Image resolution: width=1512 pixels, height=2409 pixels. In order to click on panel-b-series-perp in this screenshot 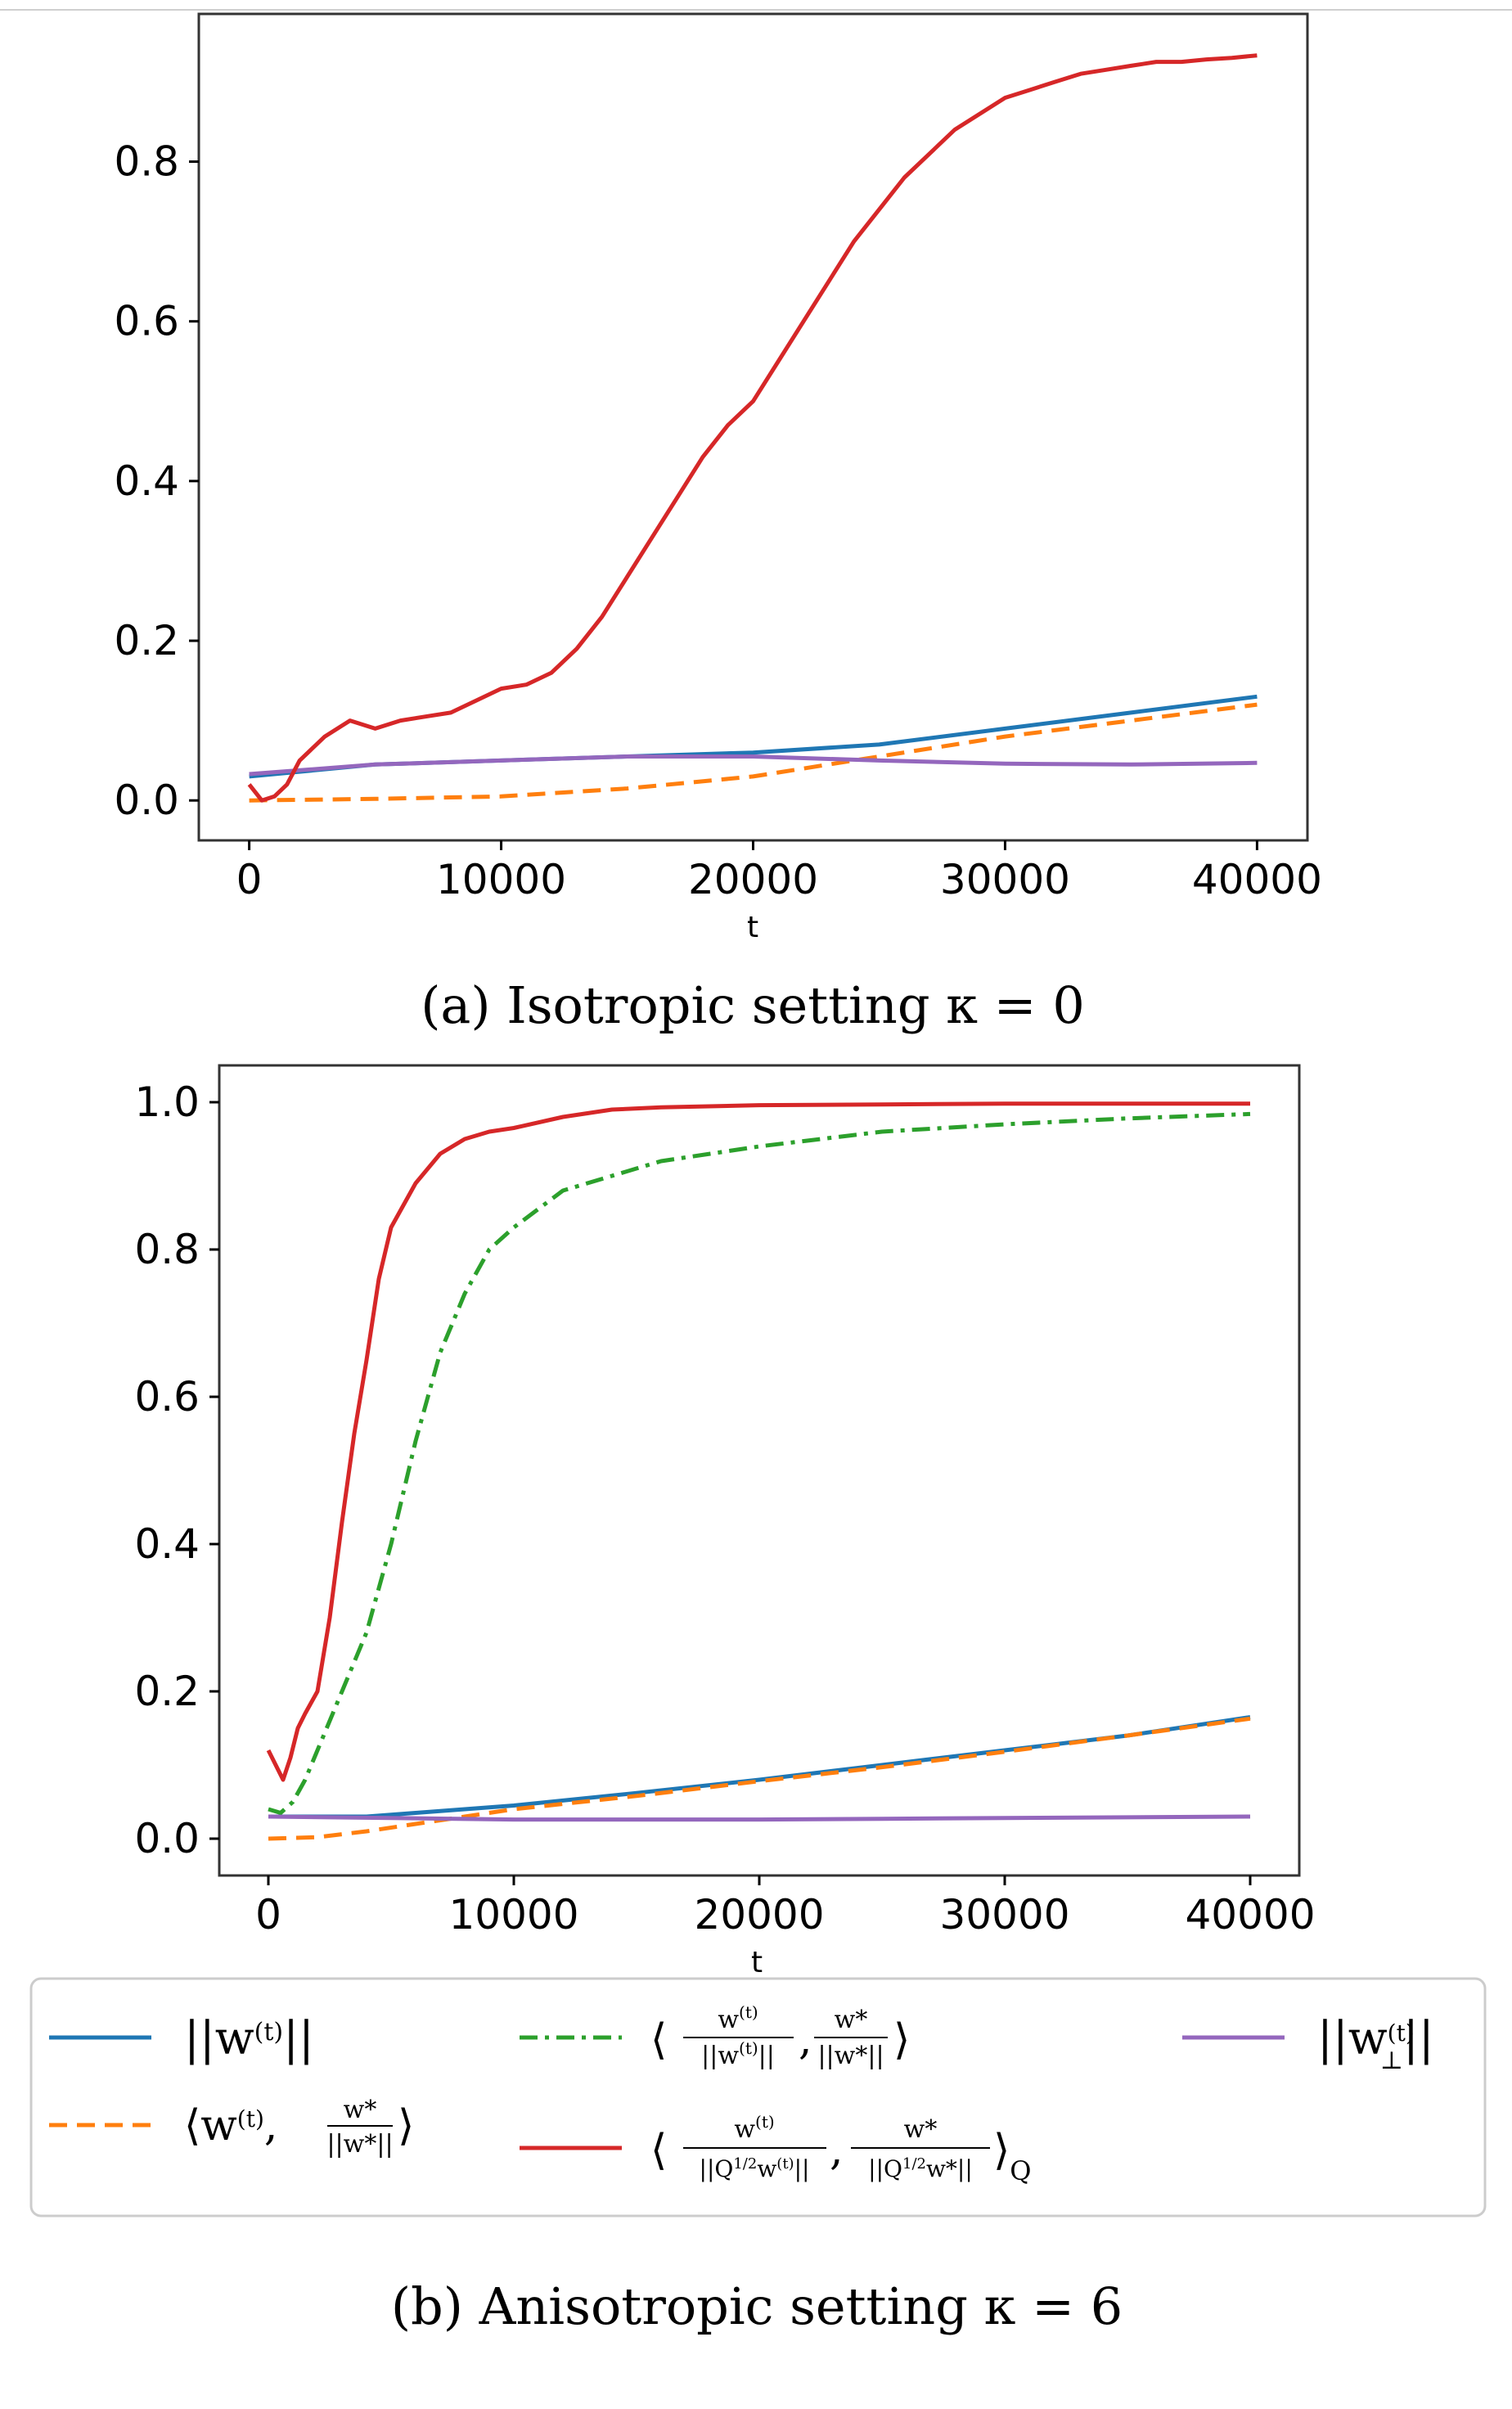, I will do `click(760, 1818)`.